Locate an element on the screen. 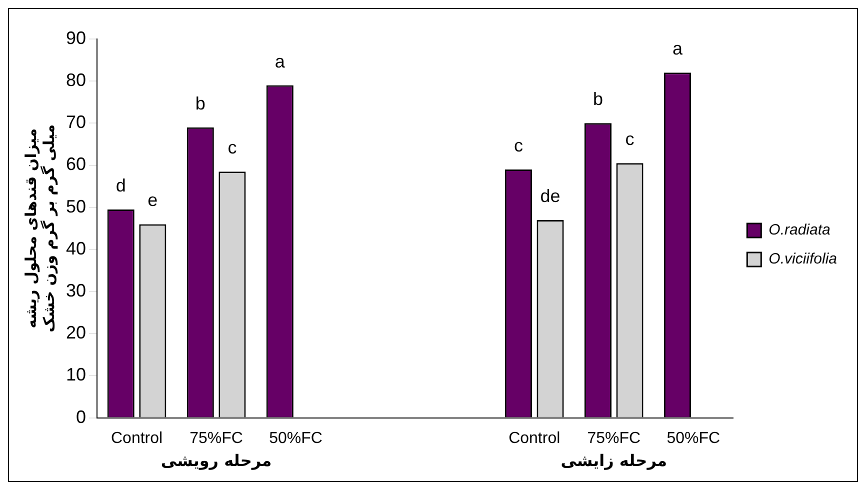 This screenshot has width=866, height=490. y-tick-label: 80 is located at coordinates (76, 80).